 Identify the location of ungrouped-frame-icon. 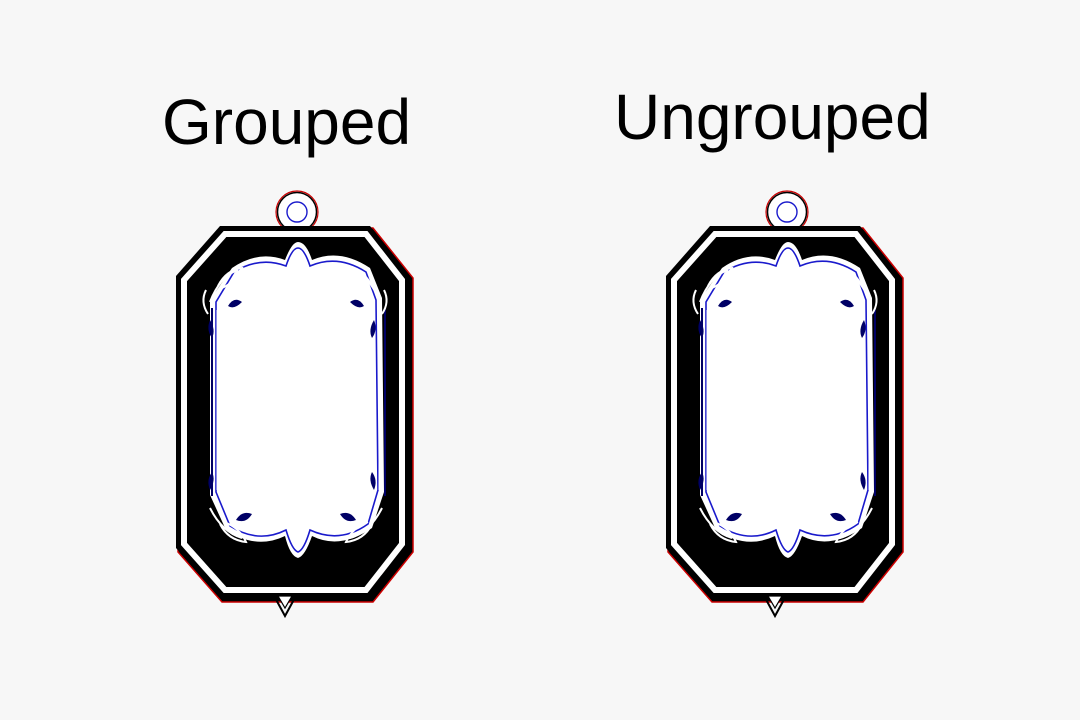
(785, 405).